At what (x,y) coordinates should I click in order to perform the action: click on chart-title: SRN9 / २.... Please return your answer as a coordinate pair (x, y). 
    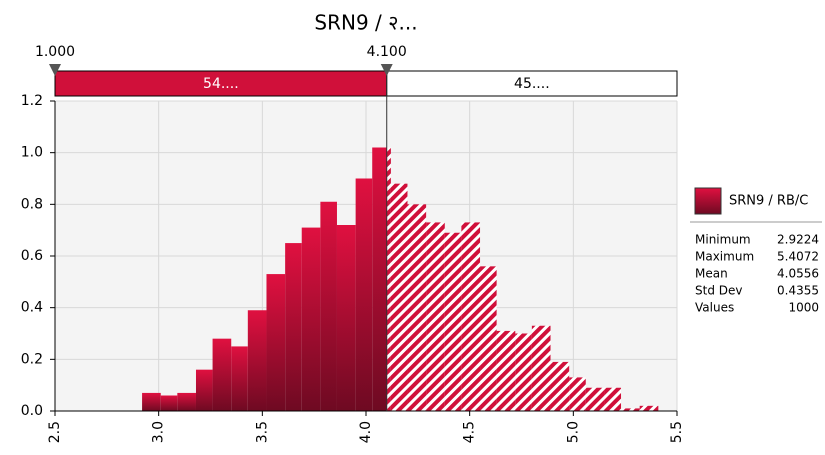
    Looking at the image, I should click on (365, 23).